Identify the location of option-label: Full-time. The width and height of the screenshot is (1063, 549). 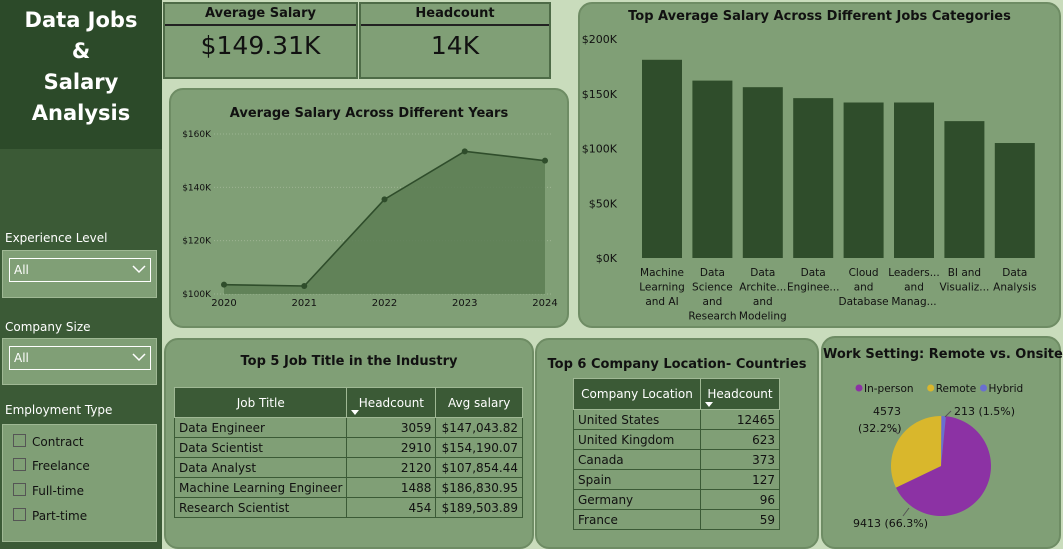
(58, 491).